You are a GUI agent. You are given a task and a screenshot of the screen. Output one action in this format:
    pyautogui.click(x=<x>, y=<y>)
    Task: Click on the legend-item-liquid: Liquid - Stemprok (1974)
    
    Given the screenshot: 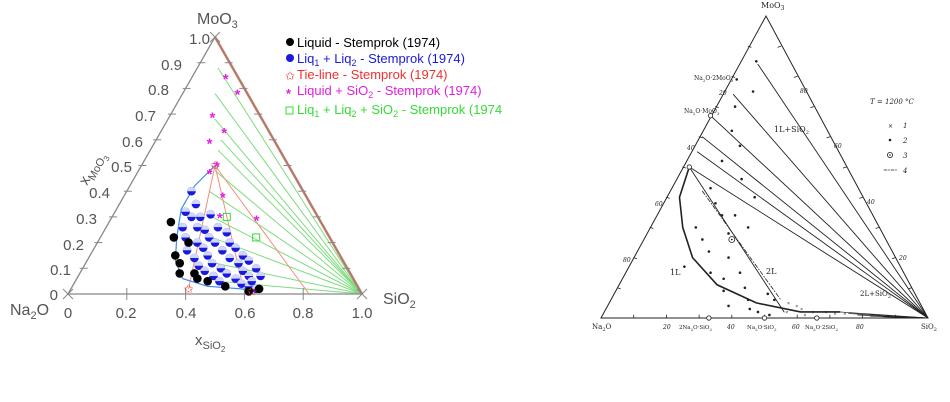 What is the action you would take?
    pyautogui.click(x=363, y=42)
    